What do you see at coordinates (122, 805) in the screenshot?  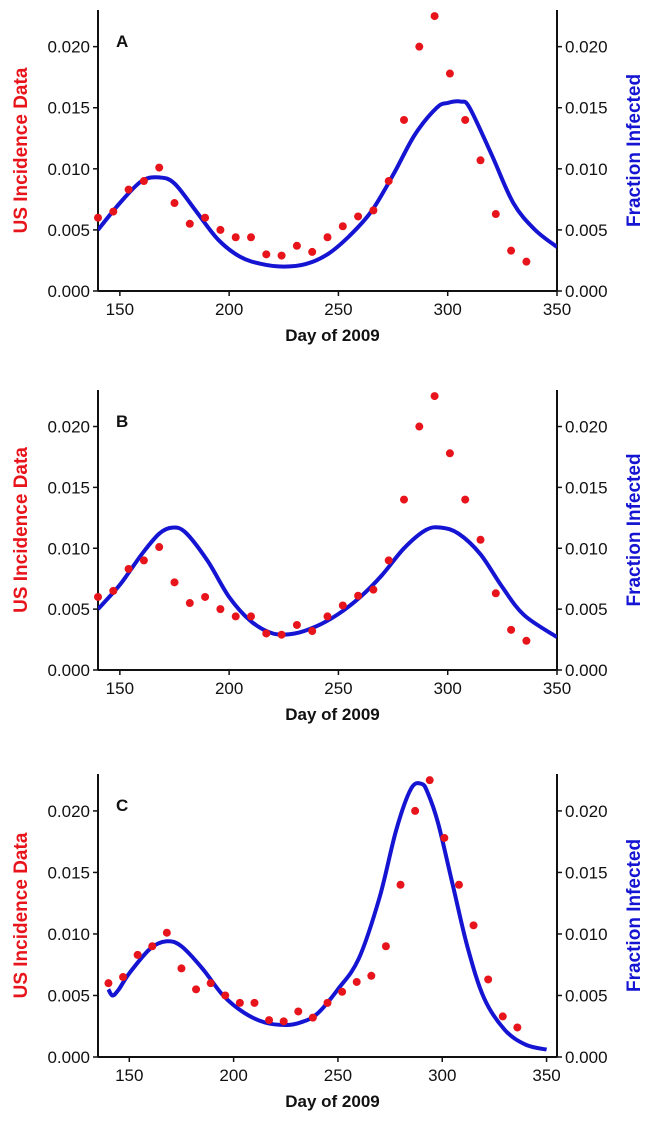 I see `panel-label: C` at bounding box center [122, 805].